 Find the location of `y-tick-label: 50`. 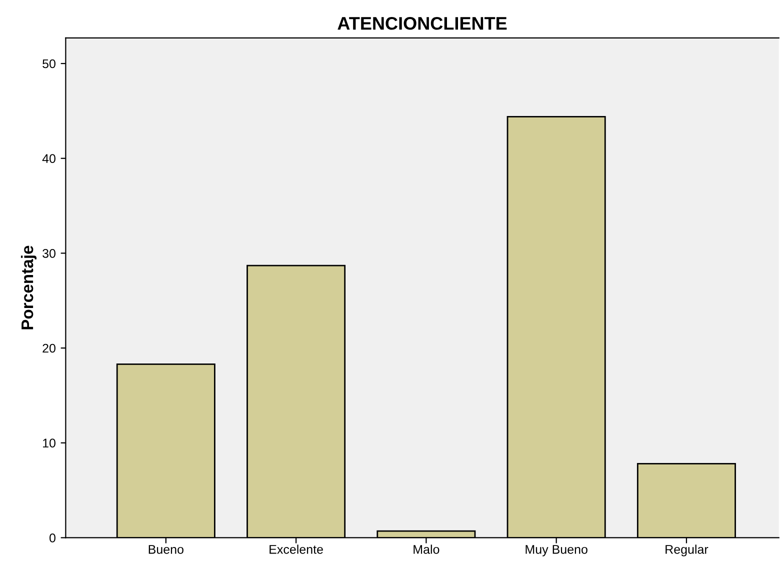

y-tick-label: 50 is located at coordinates (49, 63).